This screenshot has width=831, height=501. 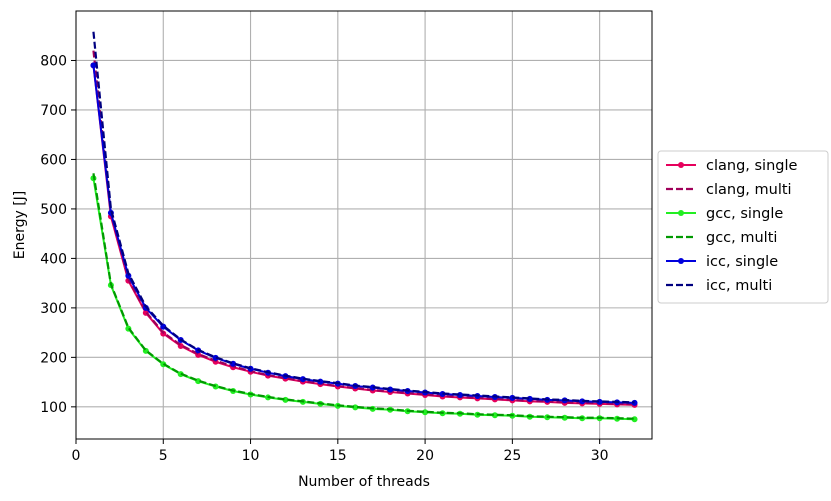 What do you see at coordinates (744, 214) in the screenshot?
I see `legend-label: gcc, single` at bounding box center [744, 214].